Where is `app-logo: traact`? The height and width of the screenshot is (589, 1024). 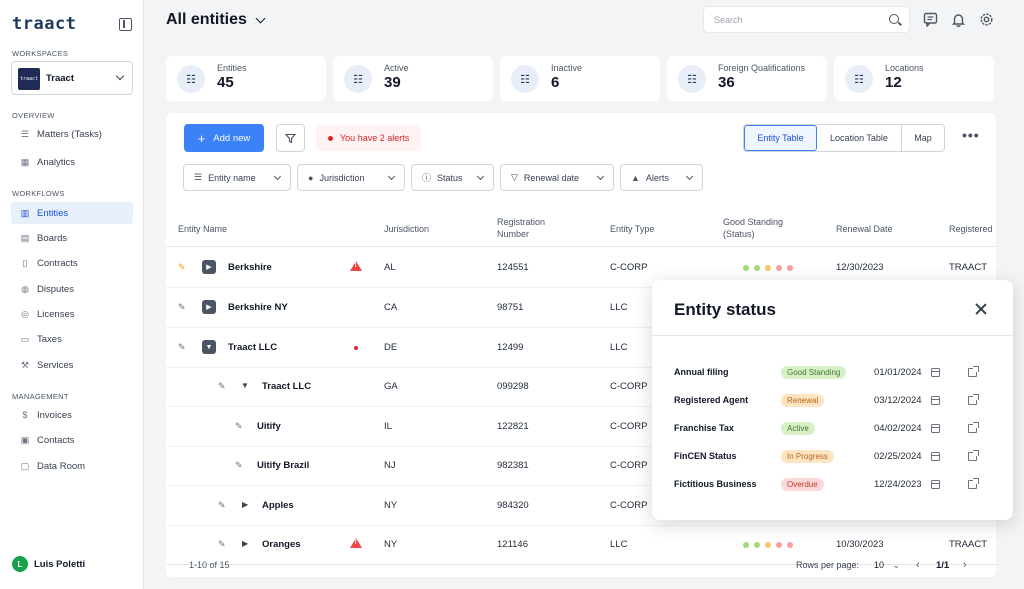
app-logo: traact is located at coordinates (44, 24).